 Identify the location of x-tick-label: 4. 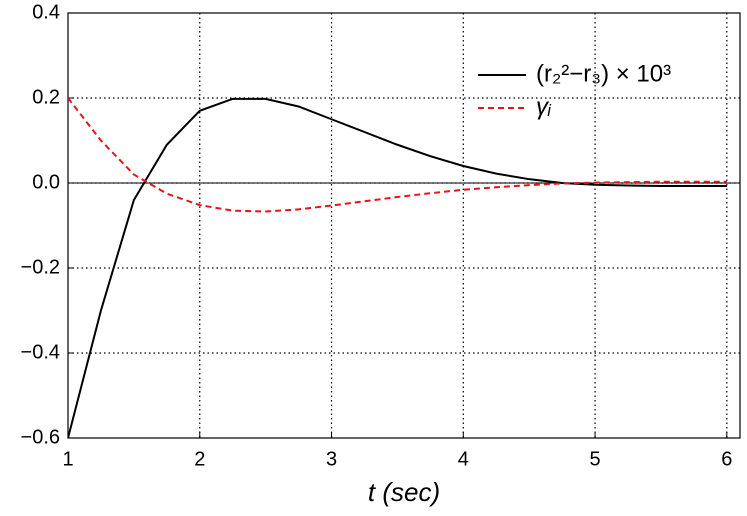
(463, 459).